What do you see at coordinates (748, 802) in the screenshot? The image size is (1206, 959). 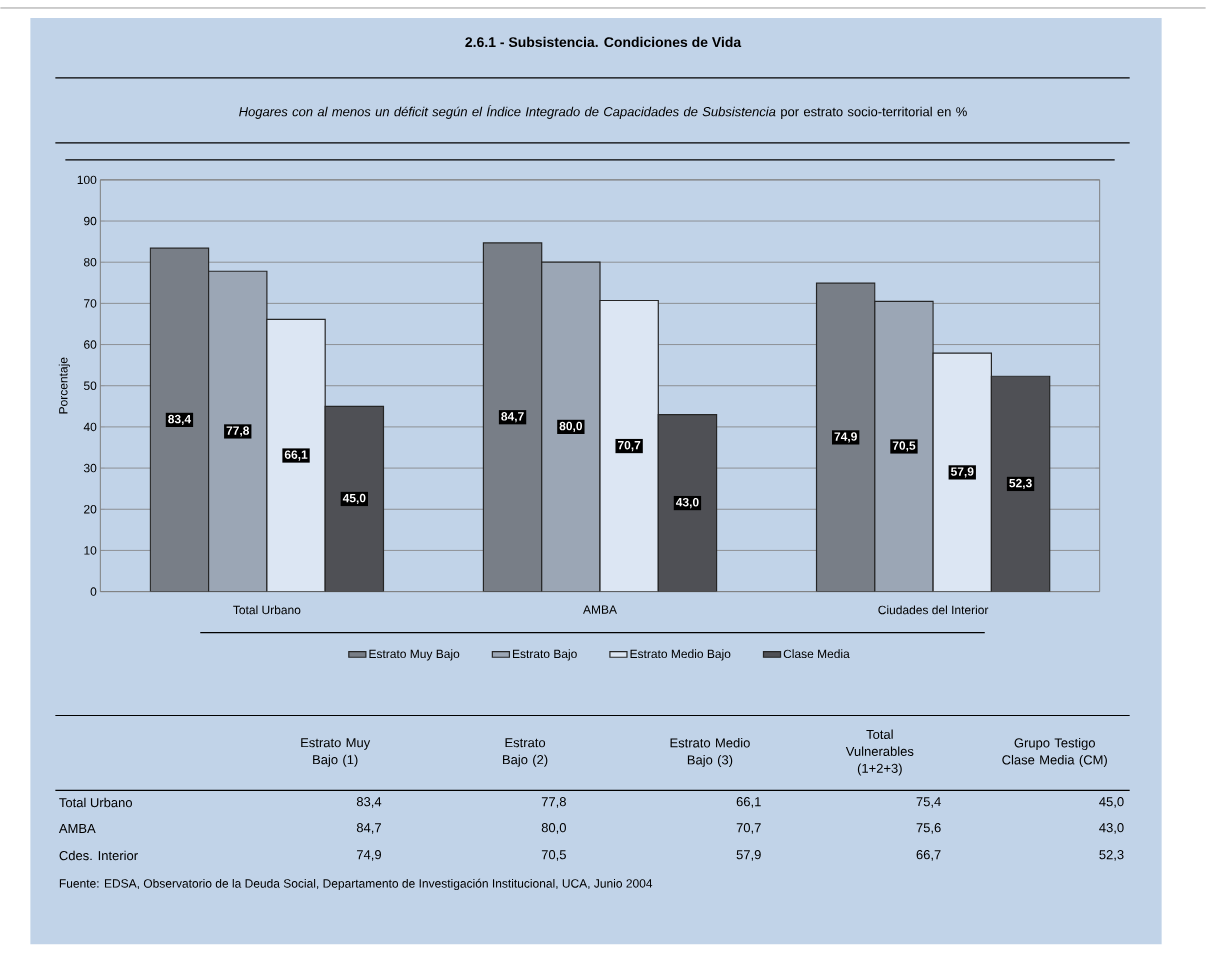 I see `text: 66,1` at bounding box center [748, 802].